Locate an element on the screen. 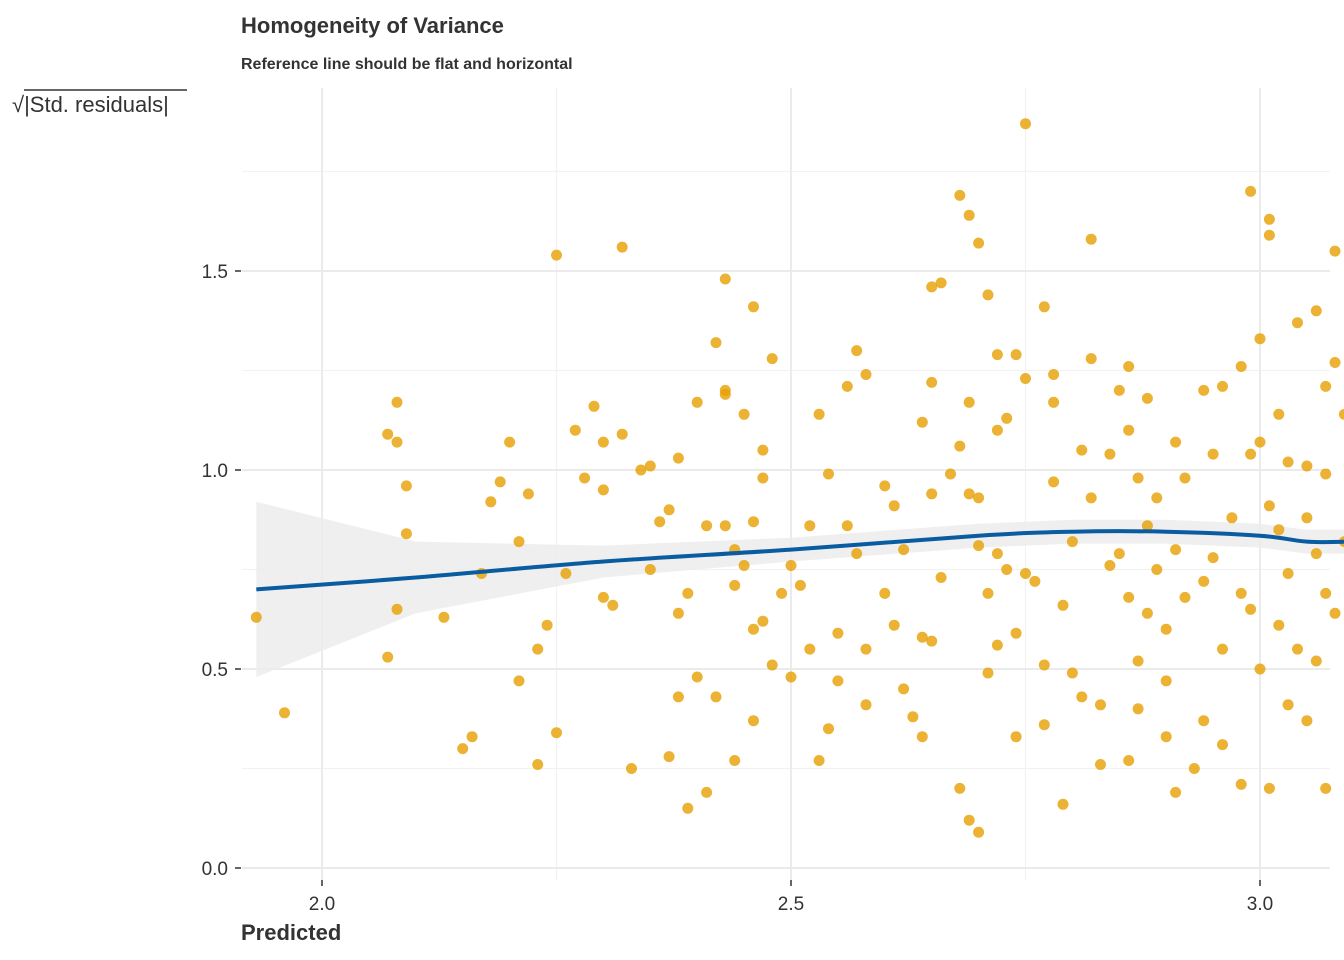  y-tick-label: 0.5 is located at coordinates (215, 670).